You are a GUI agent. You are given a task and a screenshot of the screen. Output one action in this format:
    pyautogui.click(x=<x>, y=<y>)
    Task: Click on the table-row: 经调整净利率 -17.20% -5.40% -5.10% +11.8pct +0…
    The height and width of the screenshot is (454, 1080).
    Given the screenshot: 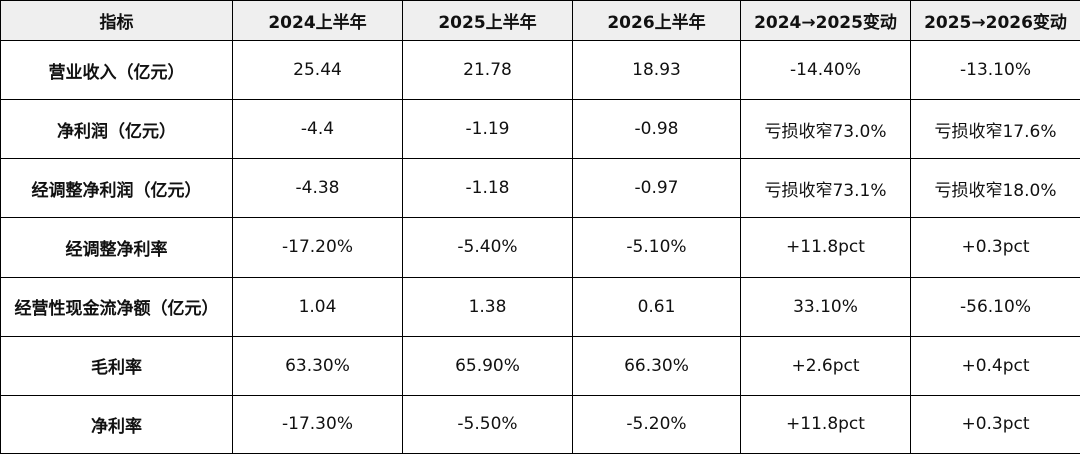 What is the action you would take?
    pyautogui.click(x=540, y=247)
    